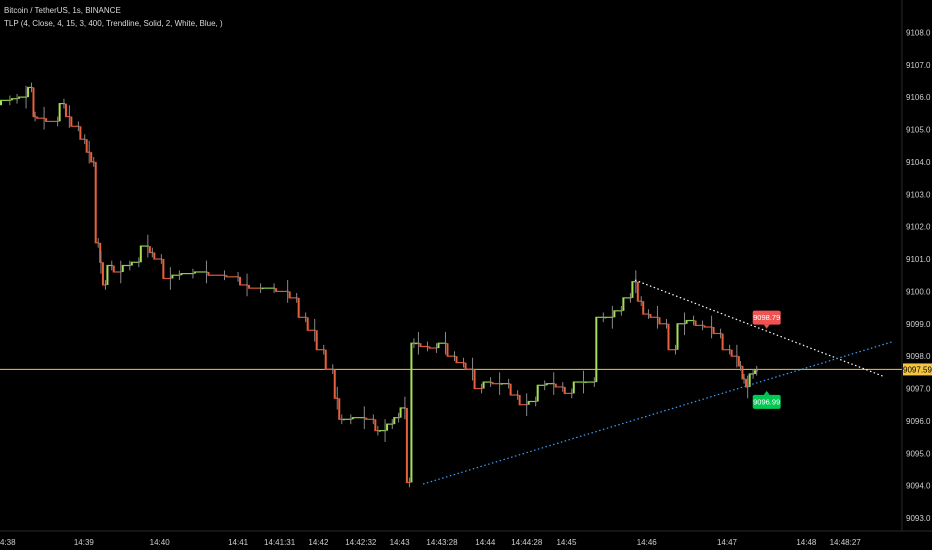  I want to click on price-tick-label: 9102.0, so click(918, 227).